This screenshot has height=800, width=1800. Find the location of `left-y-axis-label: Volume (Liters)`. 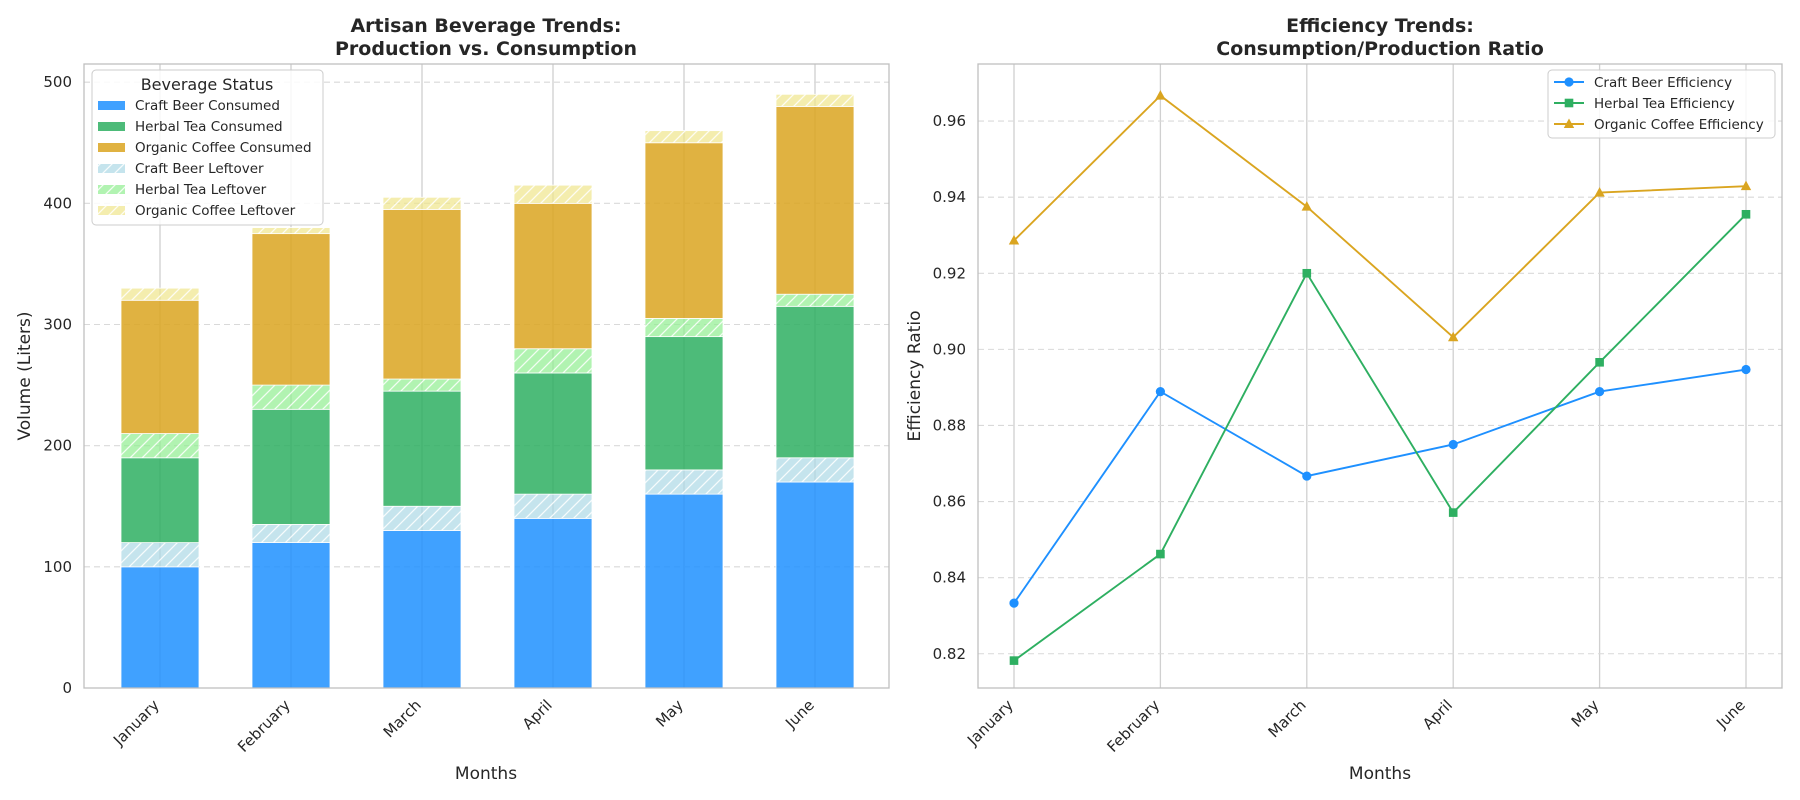

left-y-axis-label: Volume (Liters) is located at coordinates (25, 375).